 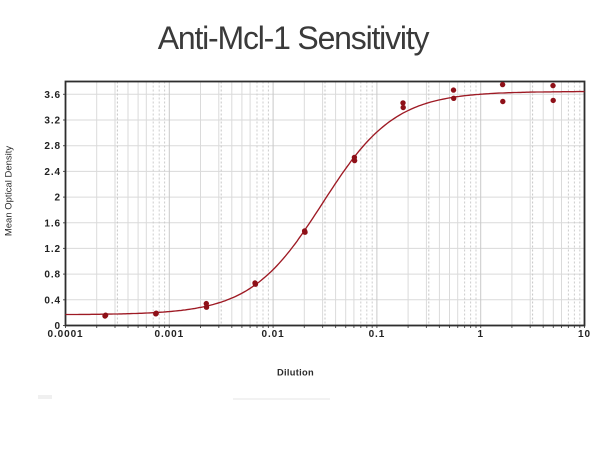 I want to click on svg-text: 1, so click(x=480, y=334).